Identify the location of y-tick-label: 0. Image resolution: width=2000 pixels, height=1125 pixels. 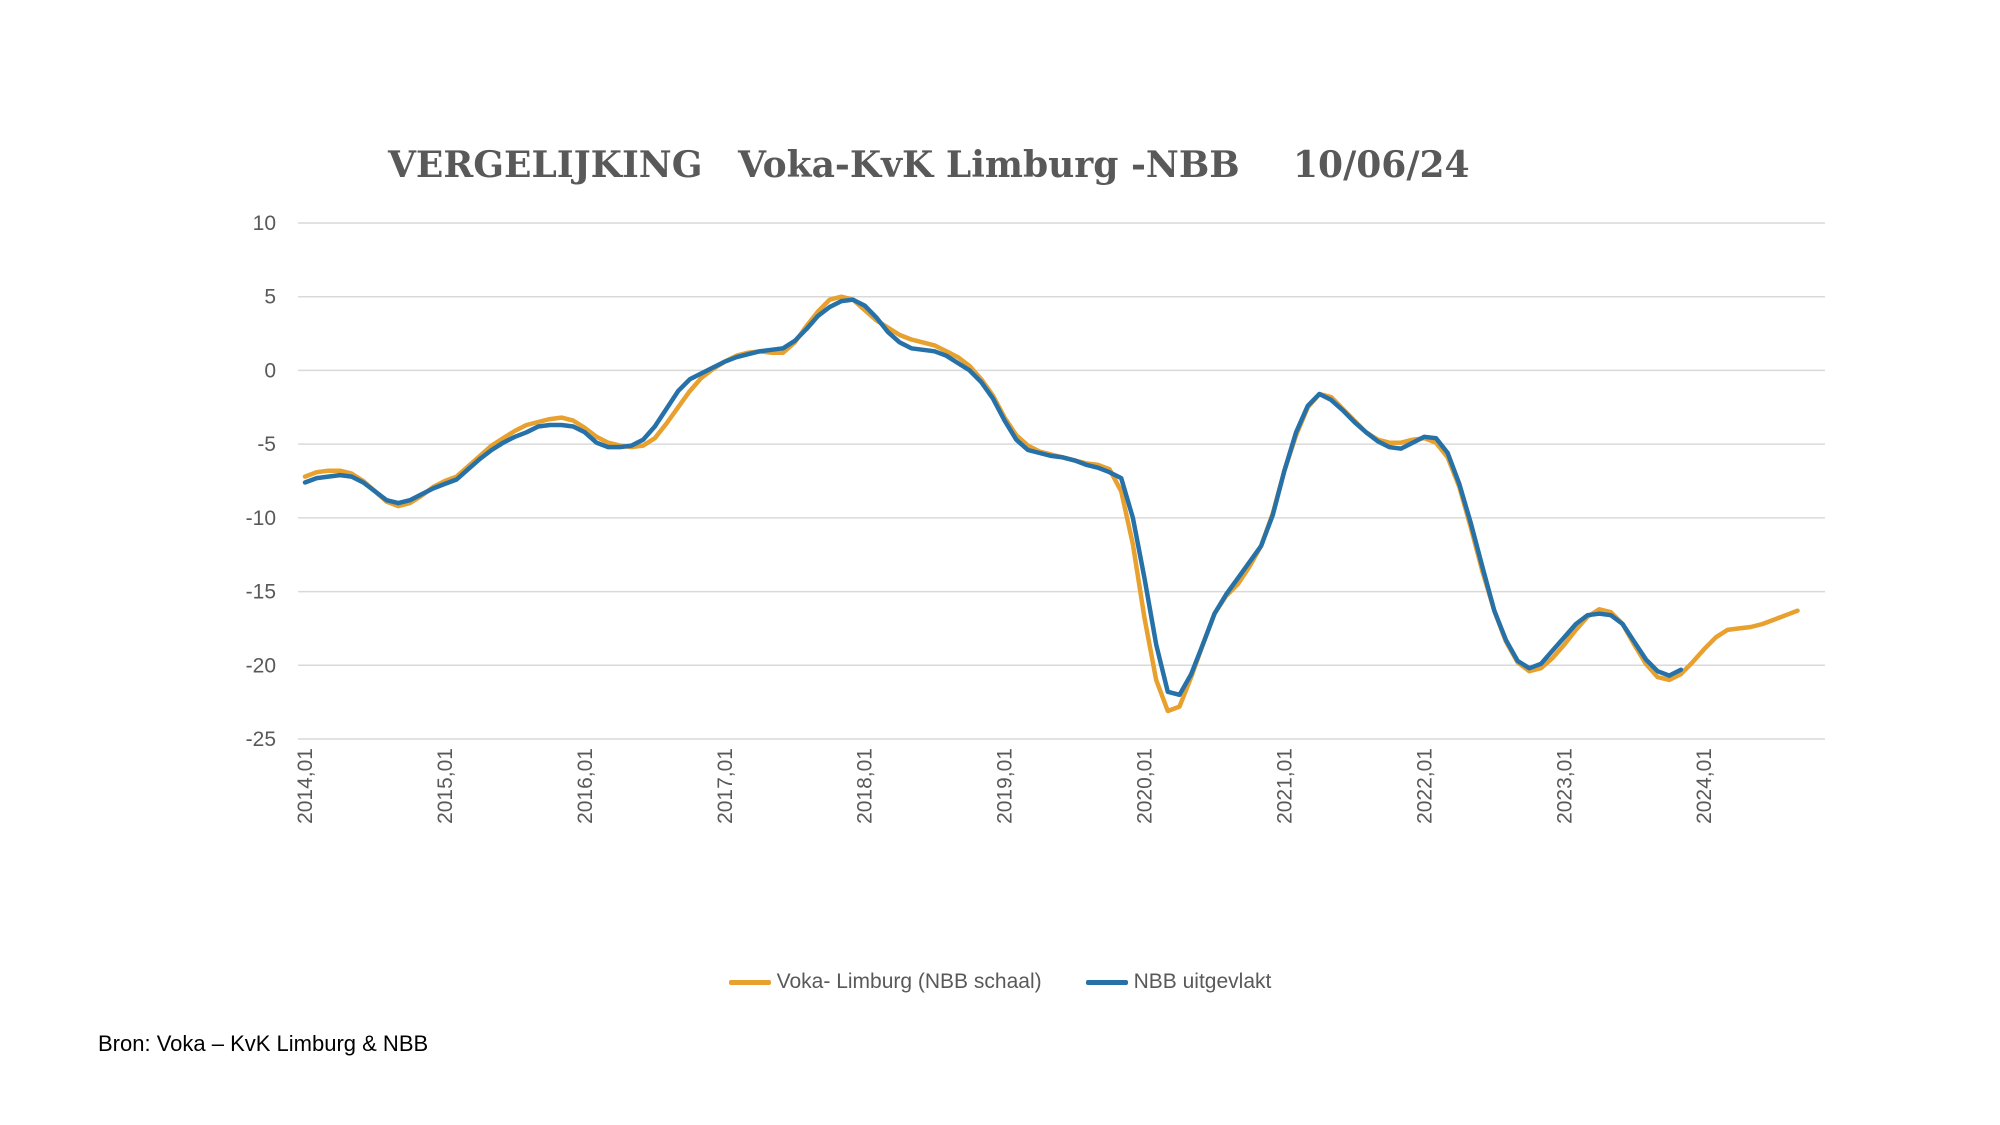
(270, 370).